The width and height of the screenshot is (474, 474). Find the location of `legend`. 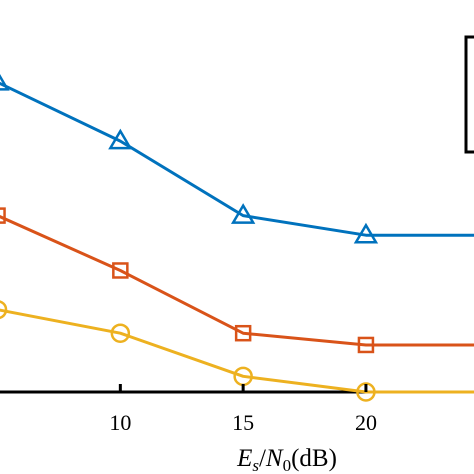

legend is located at coordinates (469, 94).